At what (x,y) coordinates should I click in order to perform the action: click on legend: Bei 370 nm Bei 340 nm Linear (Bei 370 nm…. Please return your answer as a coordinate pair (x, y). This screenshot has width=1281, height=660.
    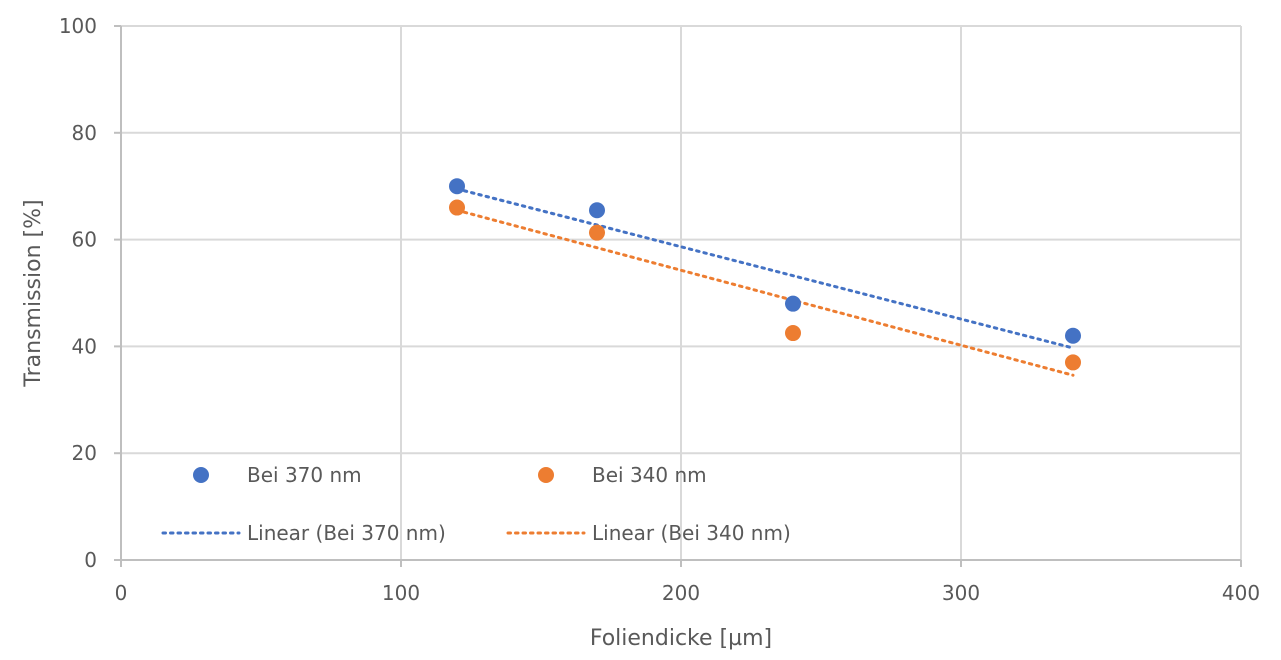
    Looking at the image, I should click on (476, 504).